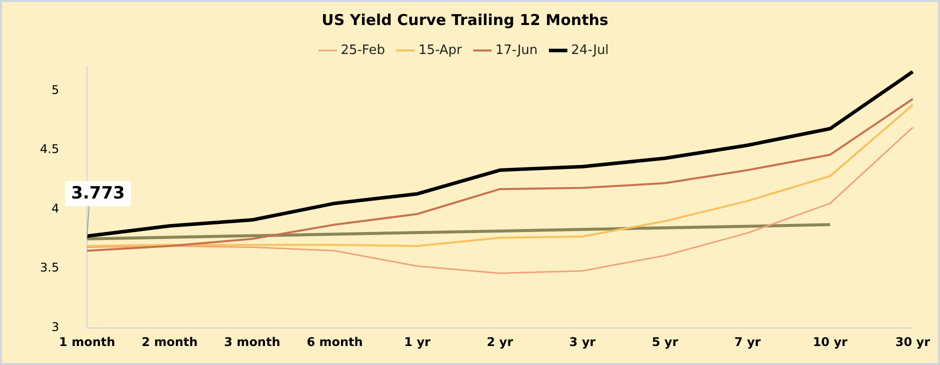  What do you see at coordinates (170, 342) in the screenshot?
I see `x-tick-label: 2 month` at bounding box center [170, 342].